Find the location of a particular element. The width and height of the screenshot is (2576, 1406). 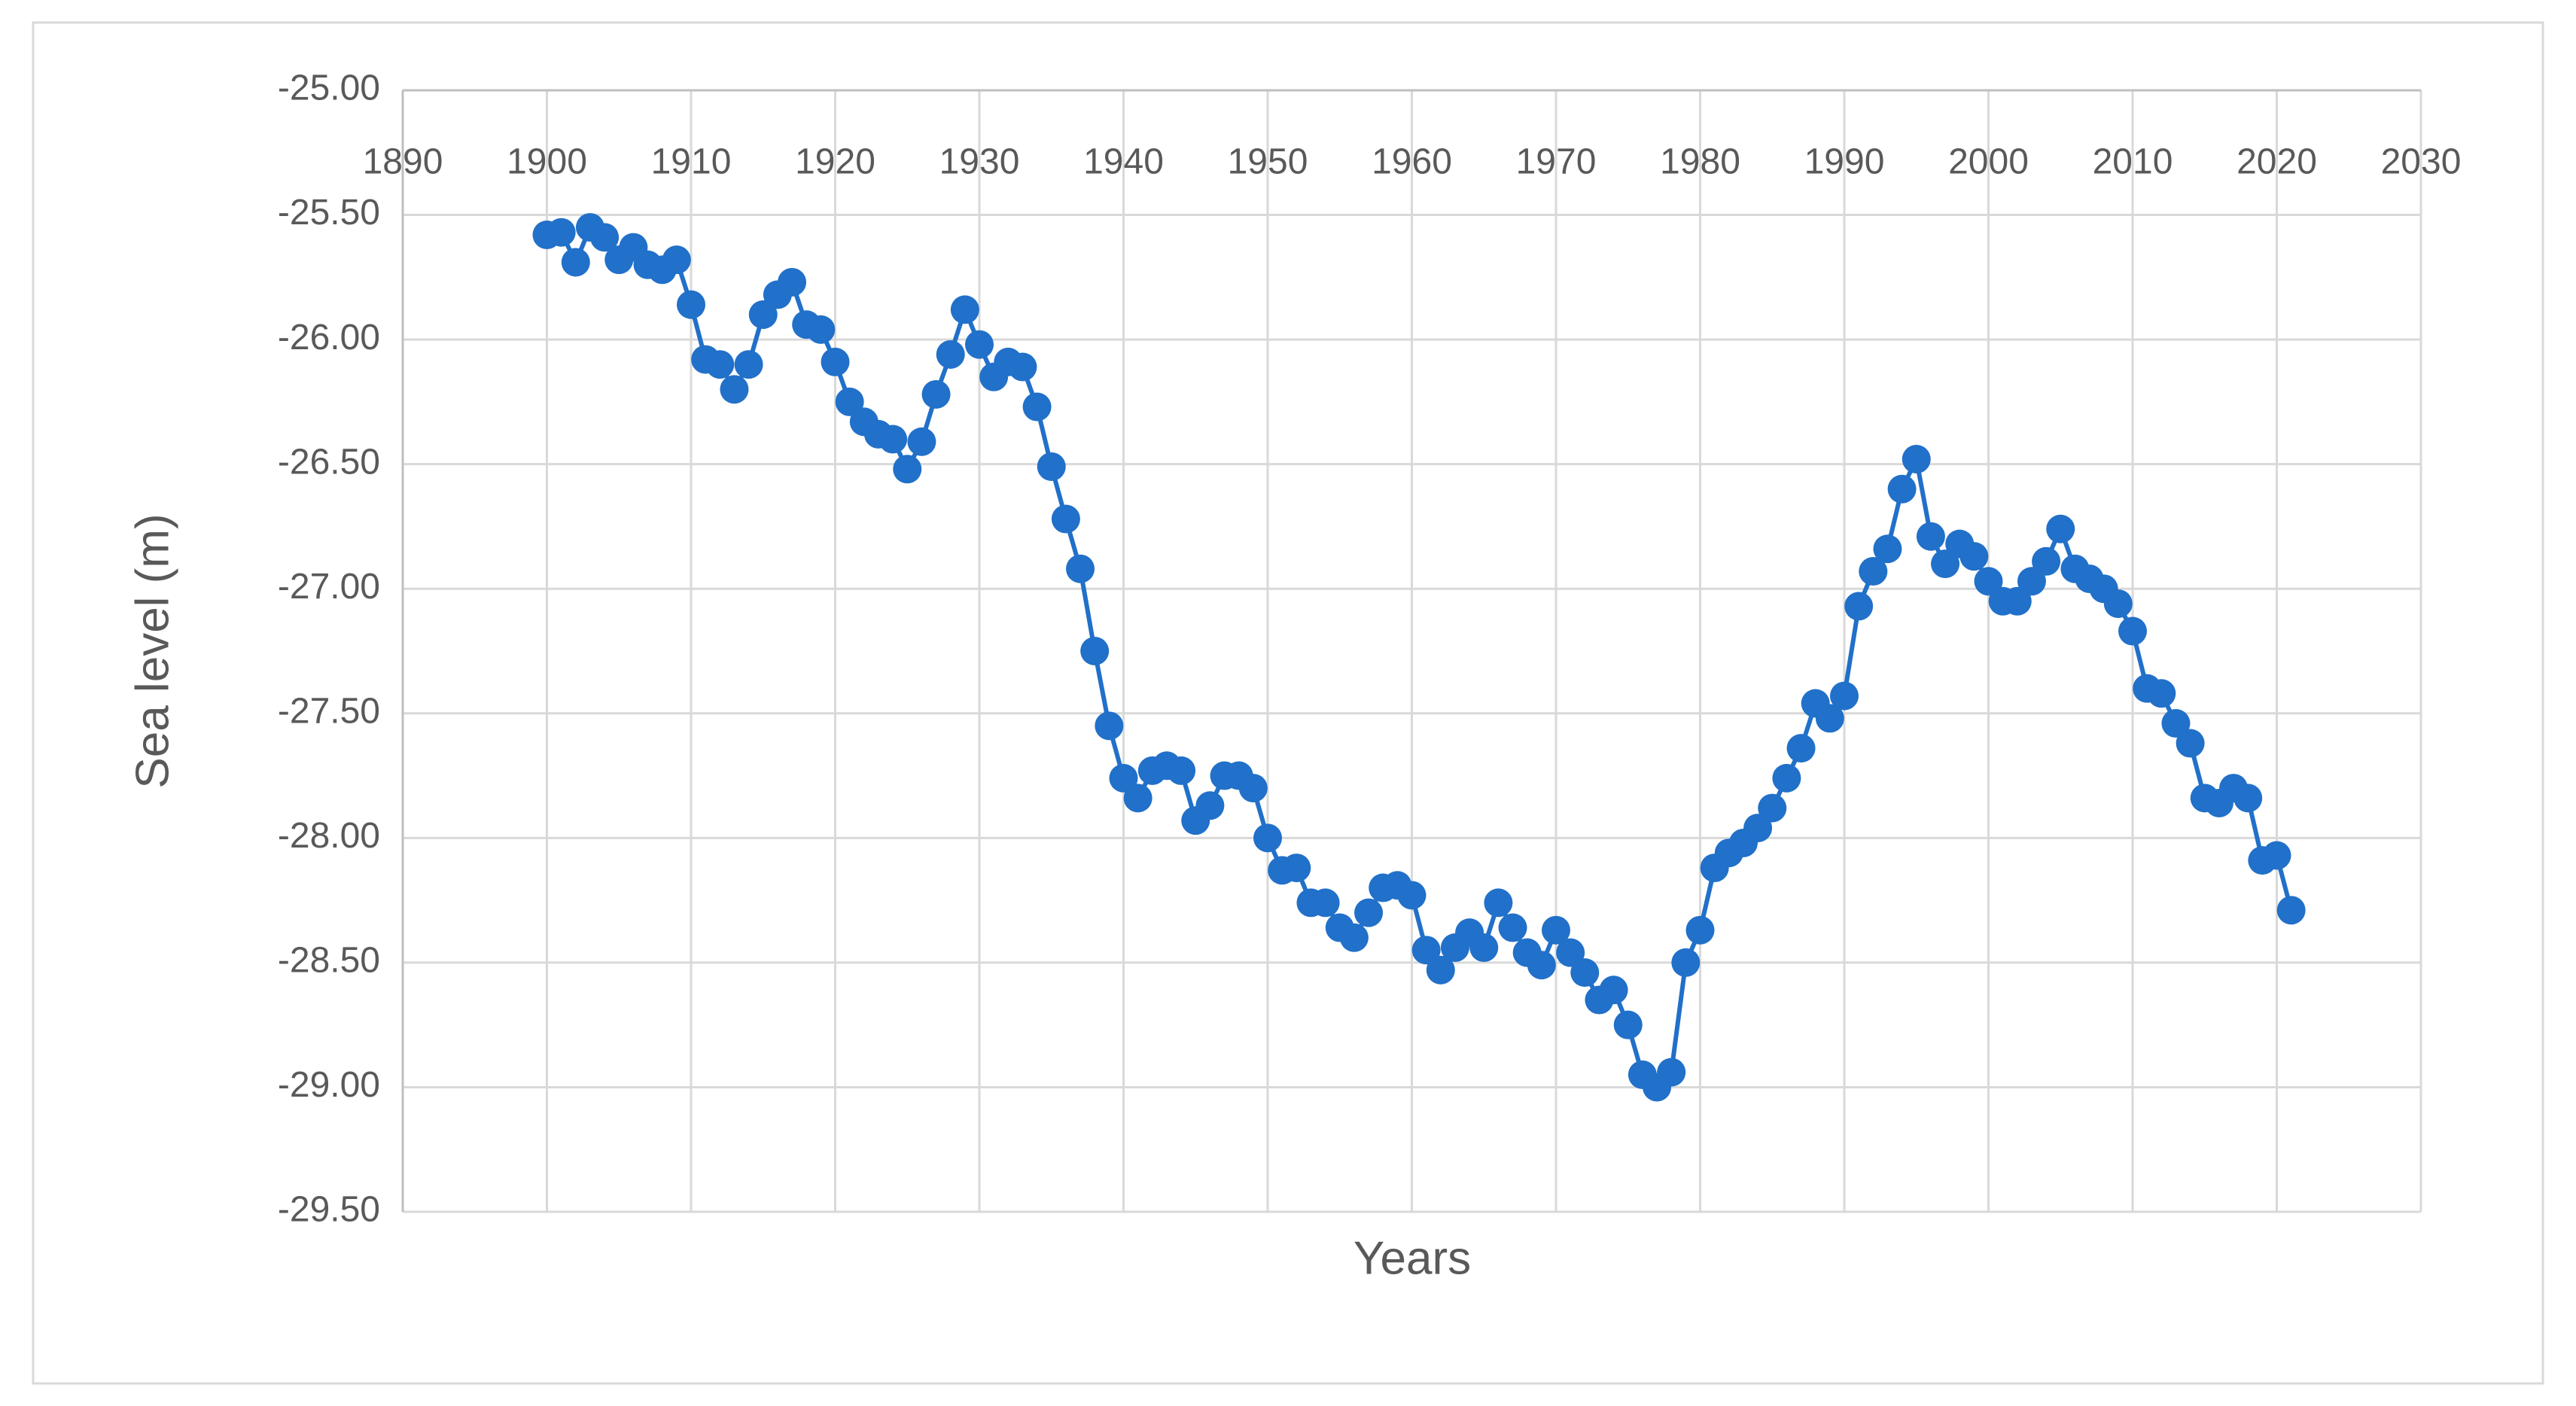

x-tick-label: 2020 is located at coordinates (2276, 162).